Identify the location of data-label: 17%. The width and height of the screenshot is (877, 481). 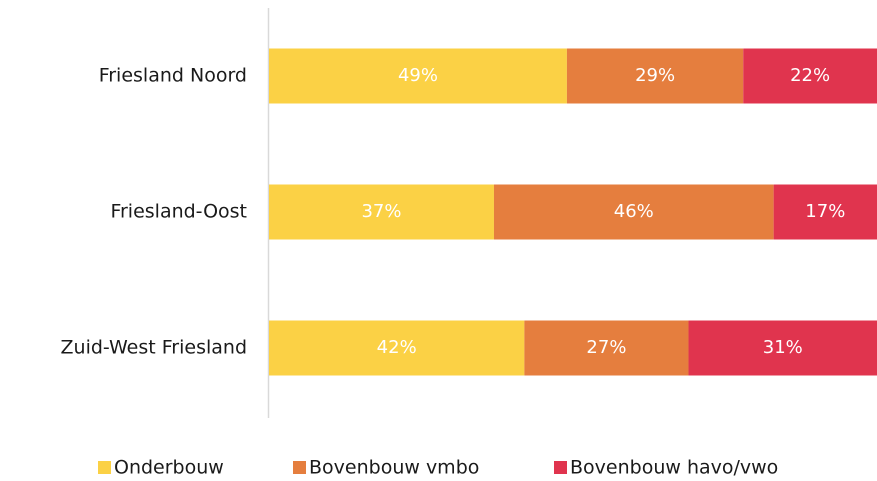
(825, 211).